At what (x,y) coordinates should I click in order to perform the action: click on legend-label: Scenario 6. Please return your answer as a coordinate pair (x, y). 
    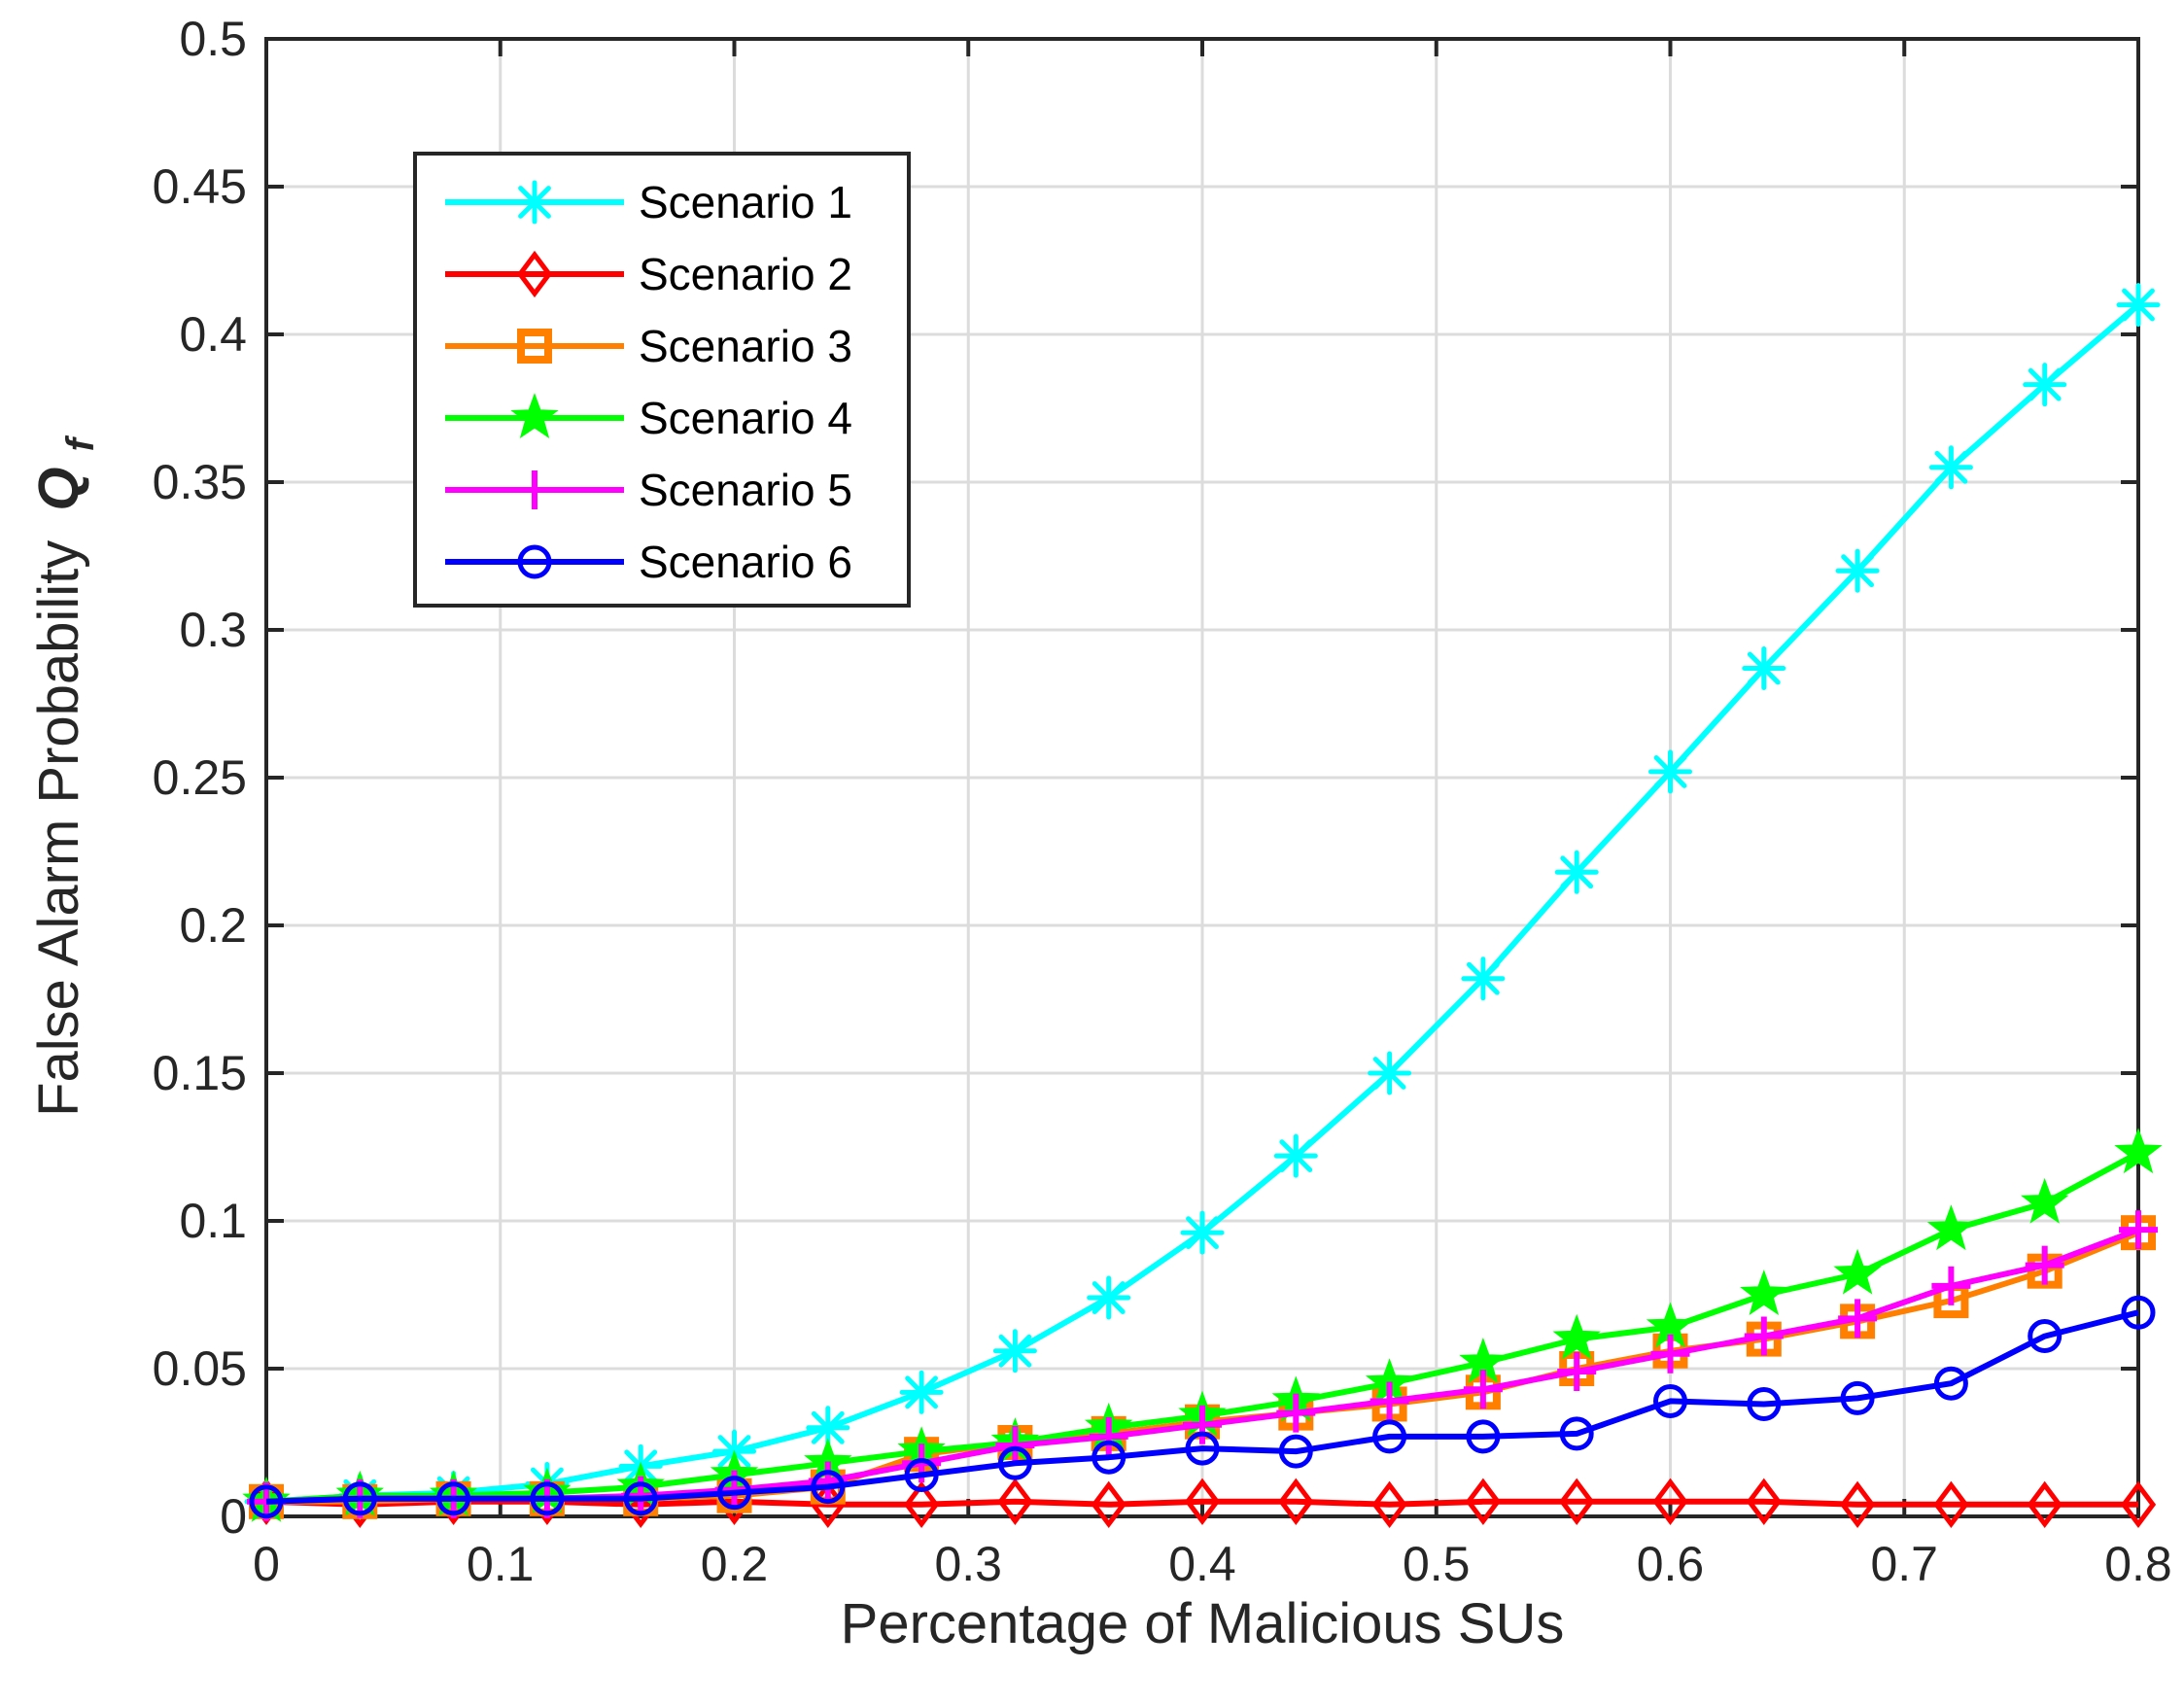
    Looking at the image, I should click on (745, 562).